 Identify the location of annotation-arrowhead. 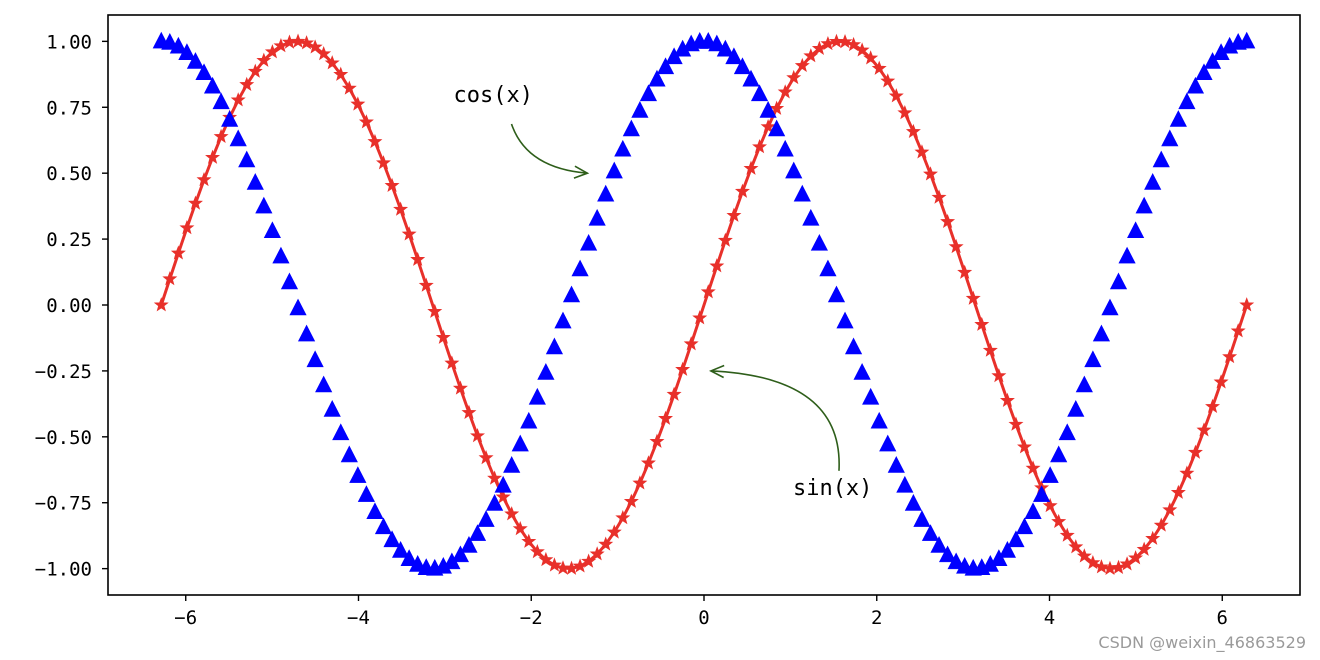
(717, 371).